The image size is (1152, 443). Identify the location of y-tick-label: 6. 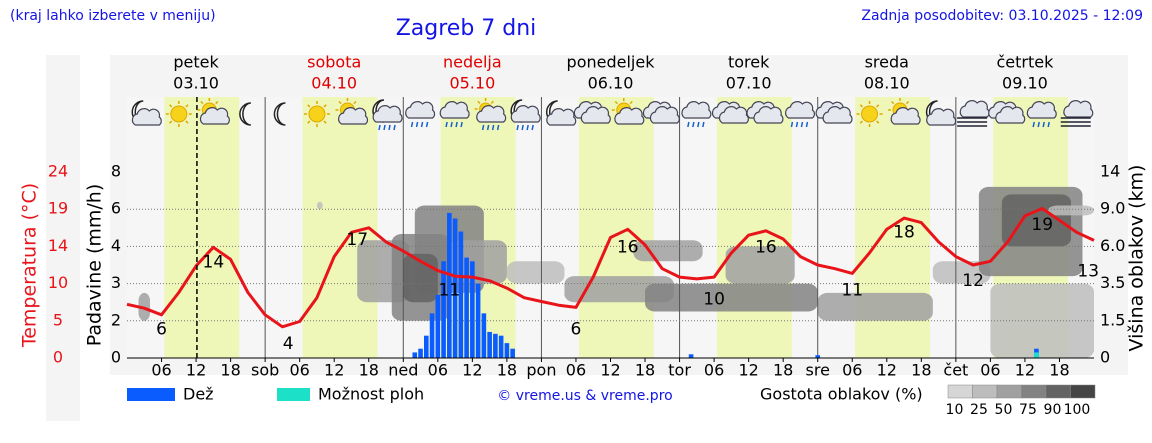
(116, 208).